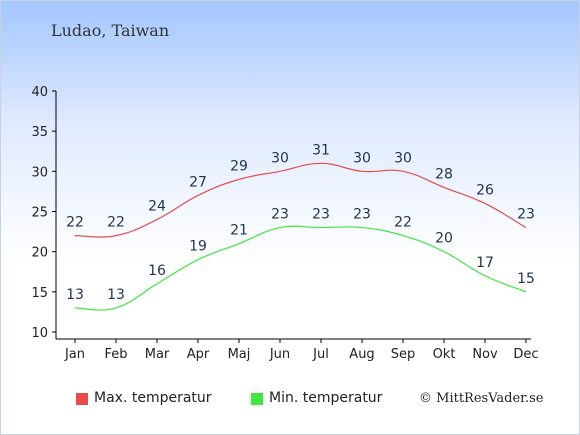  Describe the element at coordinates (198, 247) in the screenshot. I see `min-data-label: 19` at that location.